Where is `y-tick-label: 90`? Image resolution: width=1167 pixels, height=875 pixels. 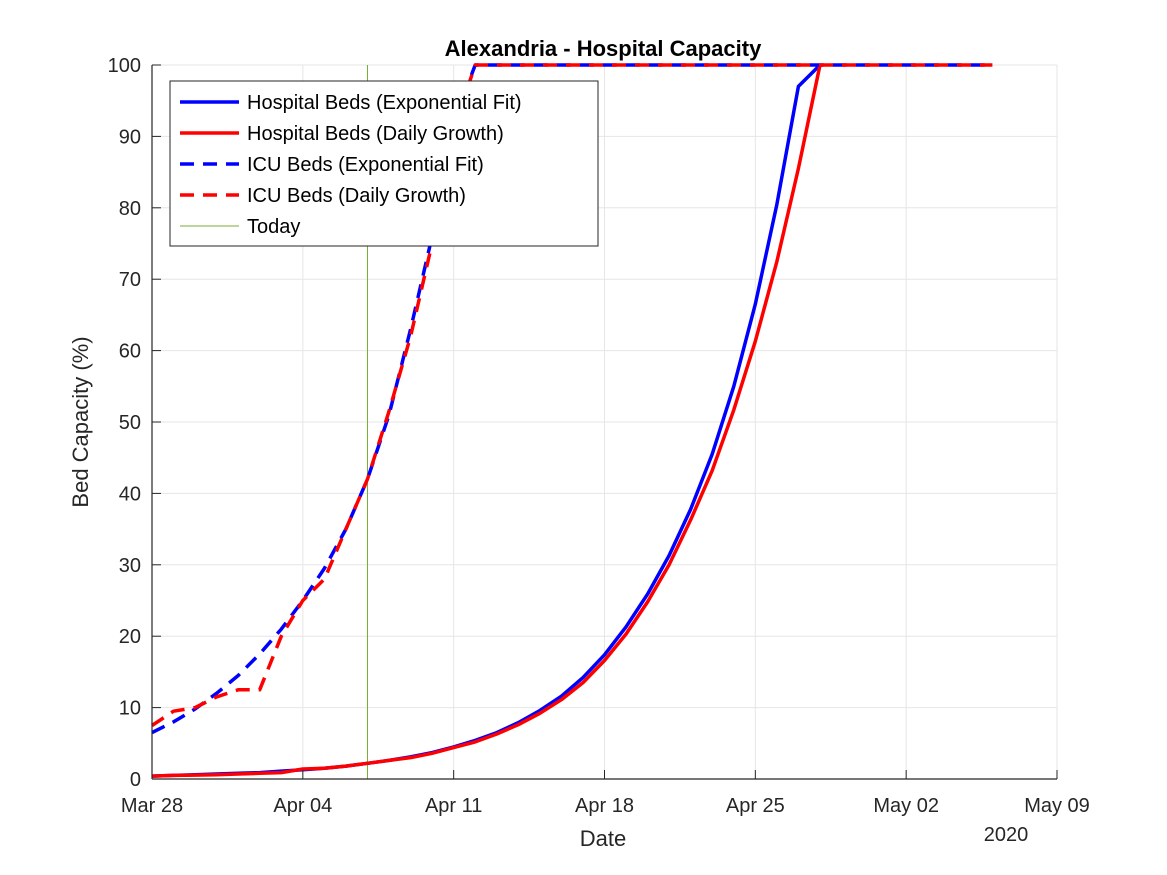
y-tick-label: 90 is located at coordinates (130, 137).